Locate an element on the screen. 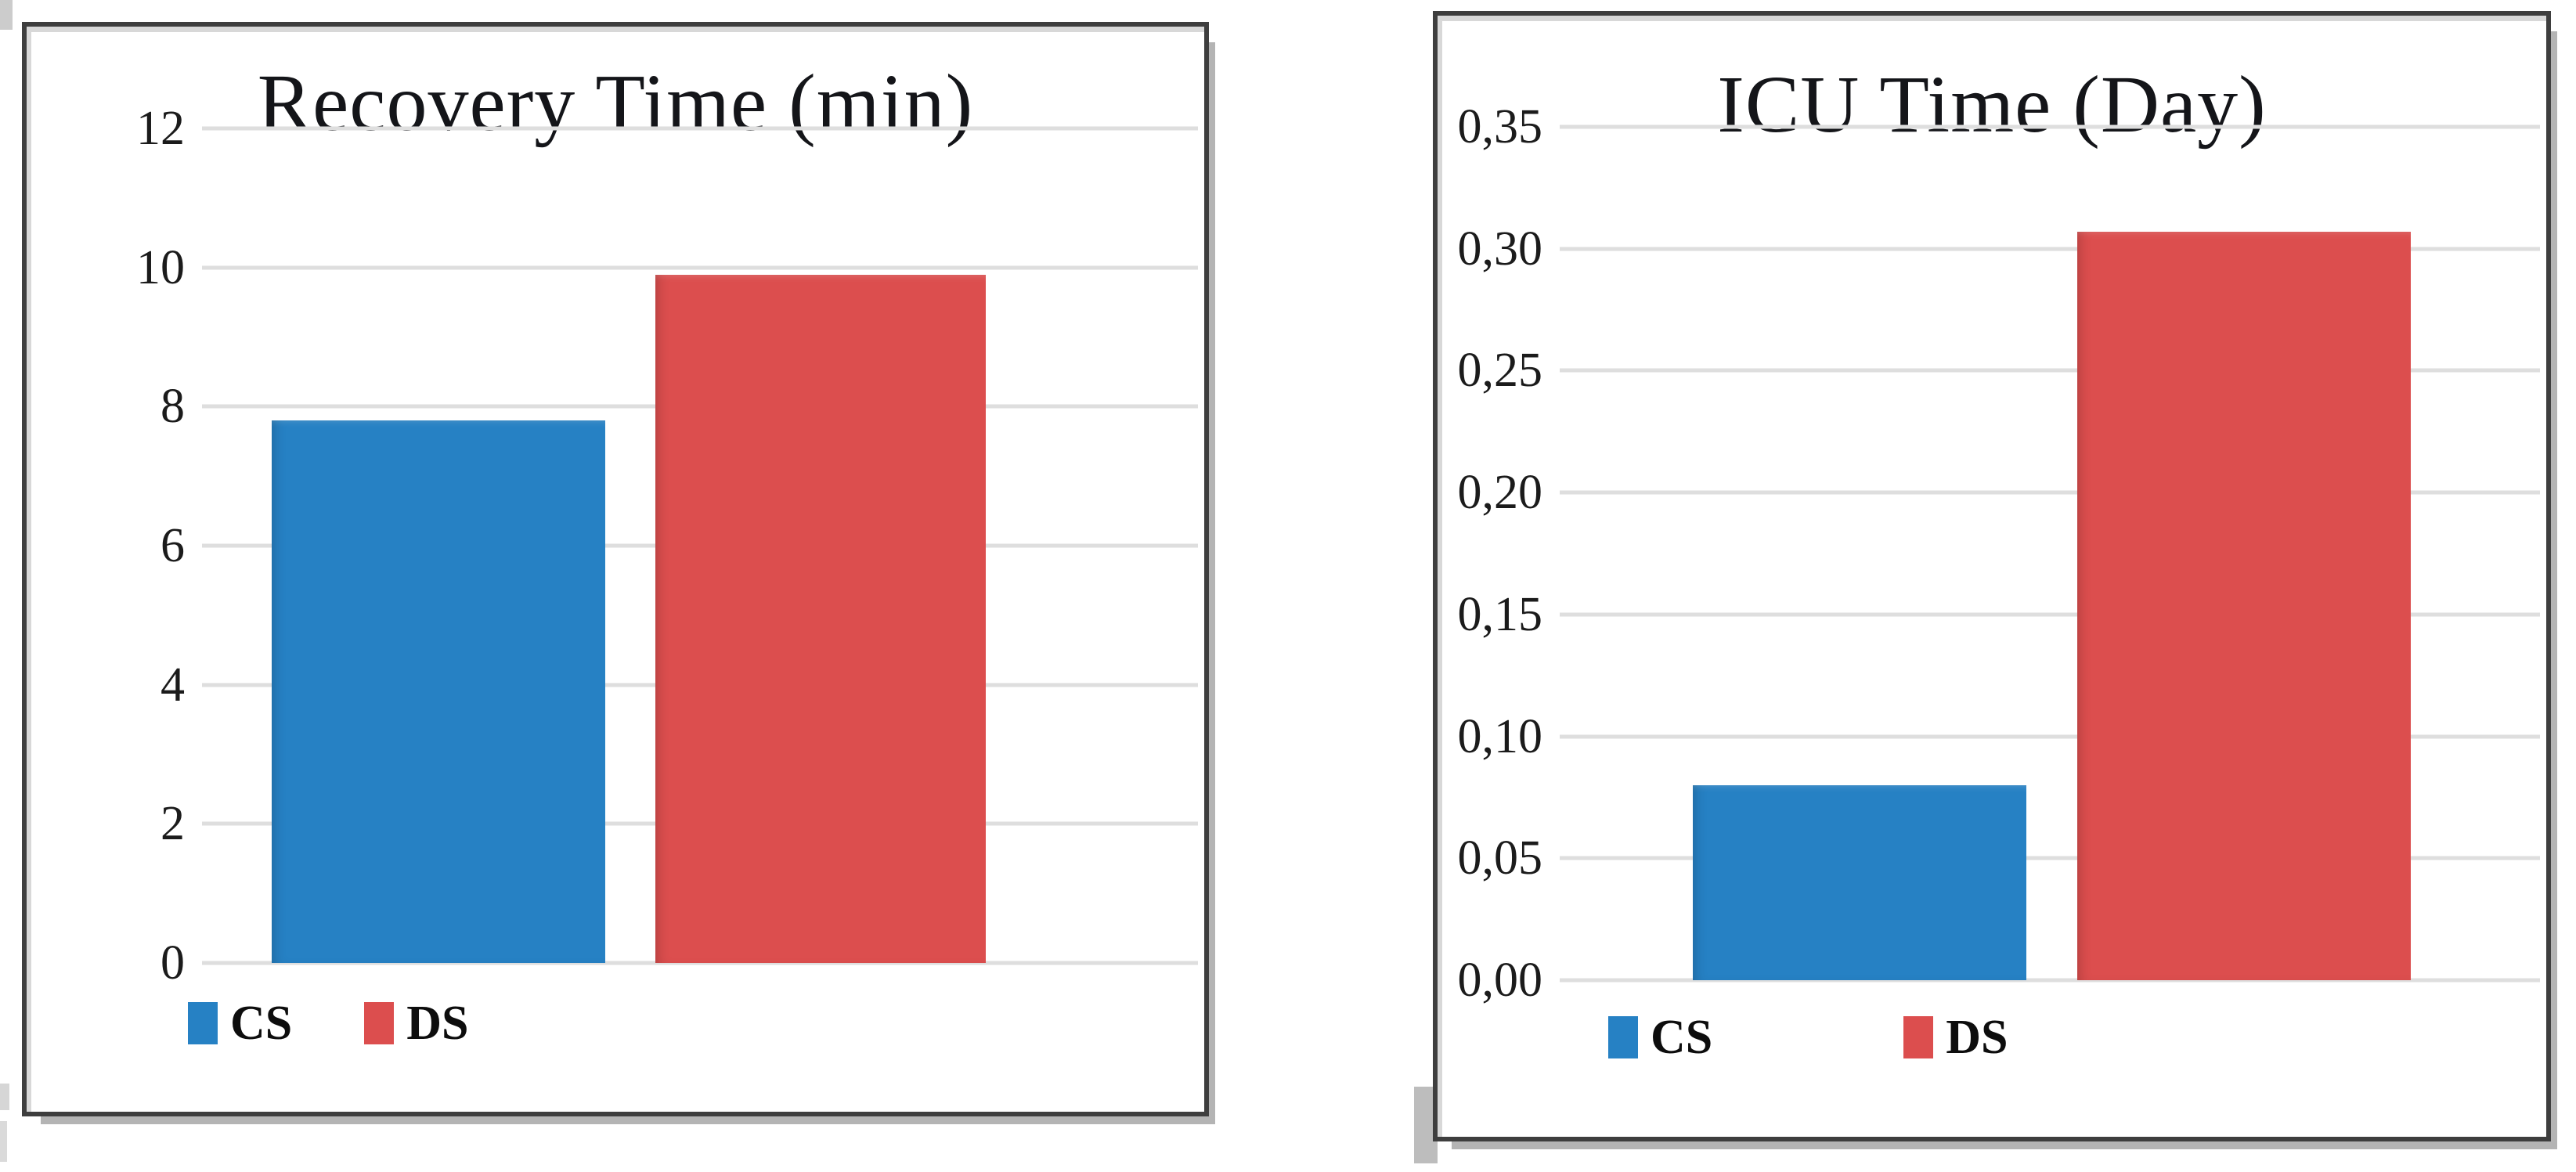 The height and width of the screenshot is (1172, 2576). y-axis-tick-labels: 0,35 0,30 0,25 0,20 0,15 0,10 0,05 0,00 is located at coordinates (1499, 553).